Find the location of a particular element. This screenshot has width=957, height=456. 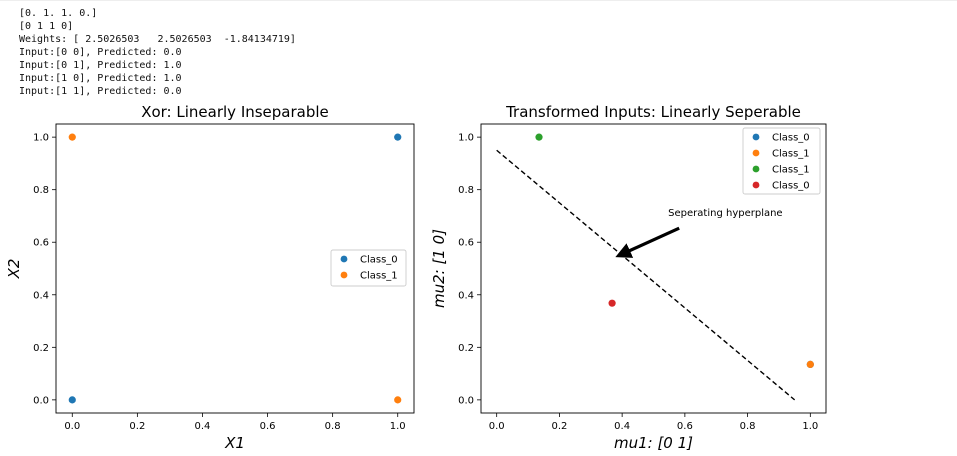

chart-title: Transformed Inputs: Linearly Seperable is located at coordinates (653, 112).